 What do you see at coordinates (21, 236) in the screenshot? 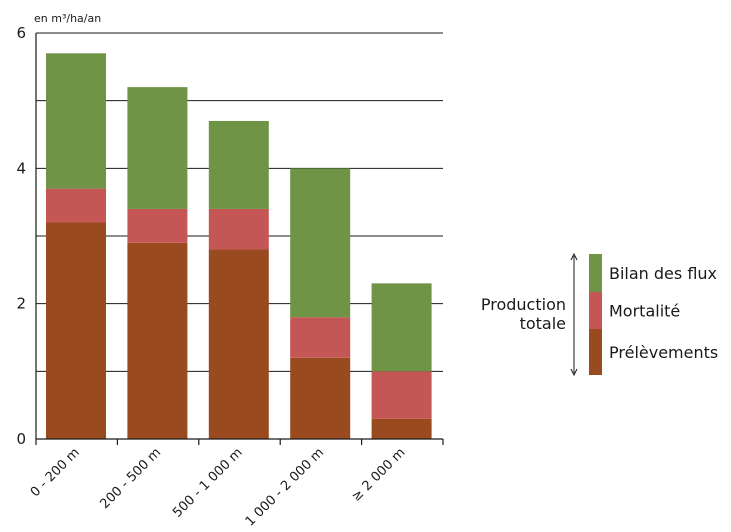
I see `y-tick-labels: 0 2 4 6` at bounding box center [21, 236].